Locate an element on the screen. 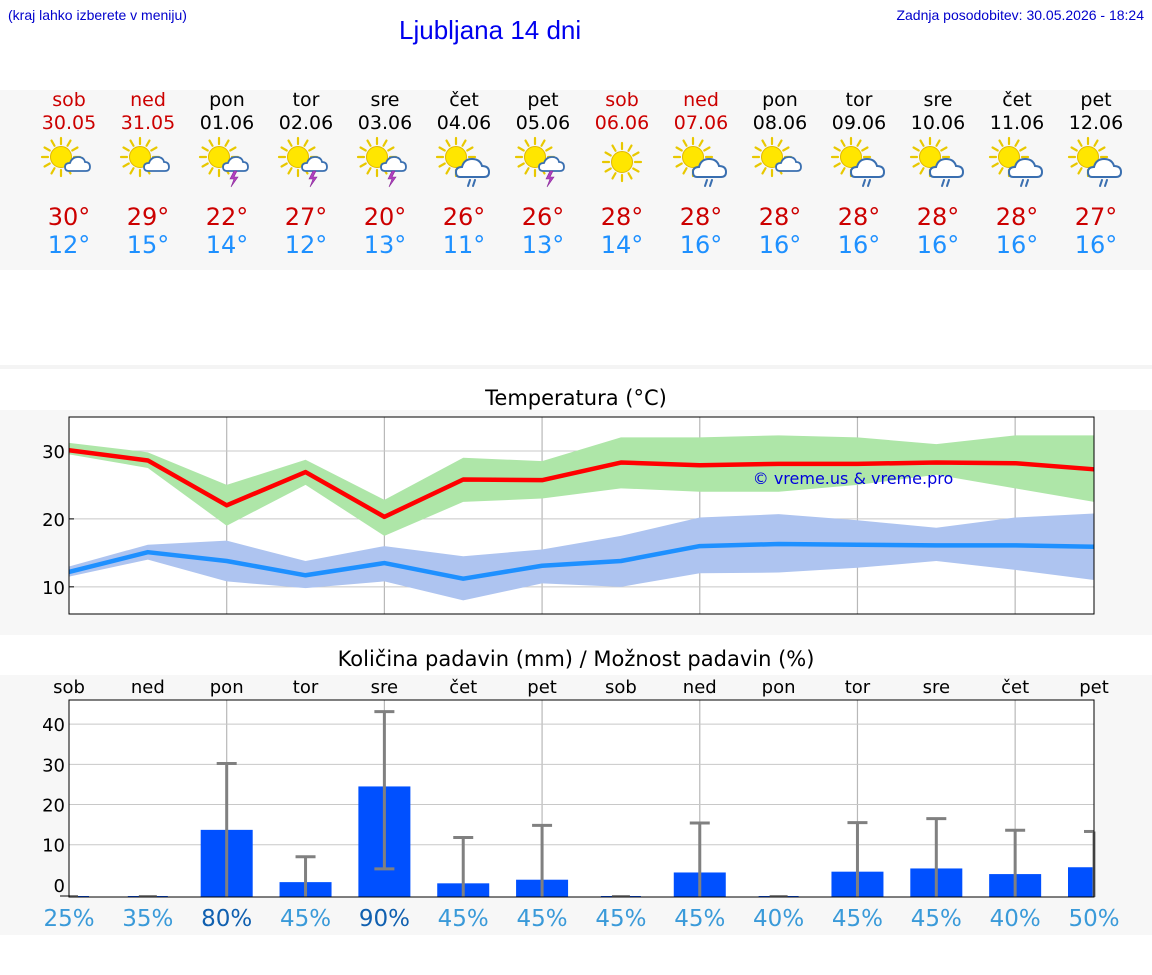 This screenshot has height=975, width=1152. day-column: ned 07.06 28° 16° is located at coordinates (701, 174).